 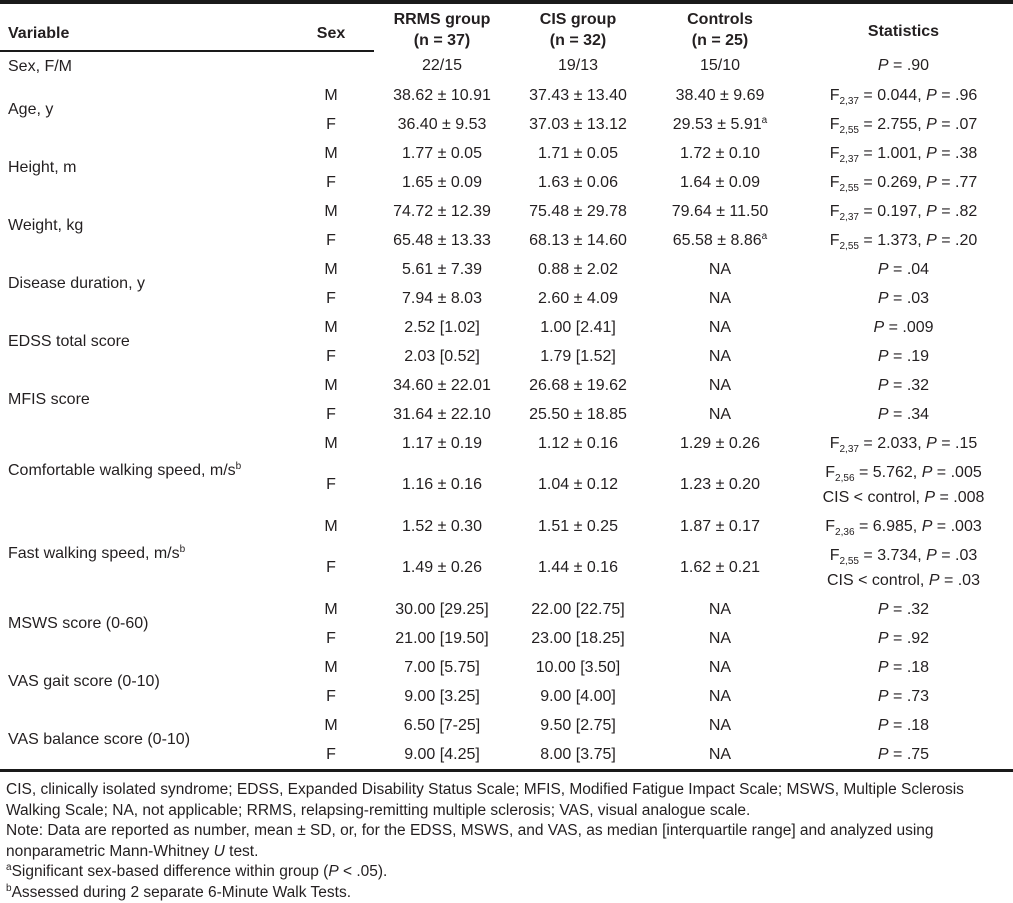 What do you see at coordinates (442, 269) in the screenshot?
I see `cell-rrms-value: 5.61 ± 7.39` at bounding box center [442, 269].